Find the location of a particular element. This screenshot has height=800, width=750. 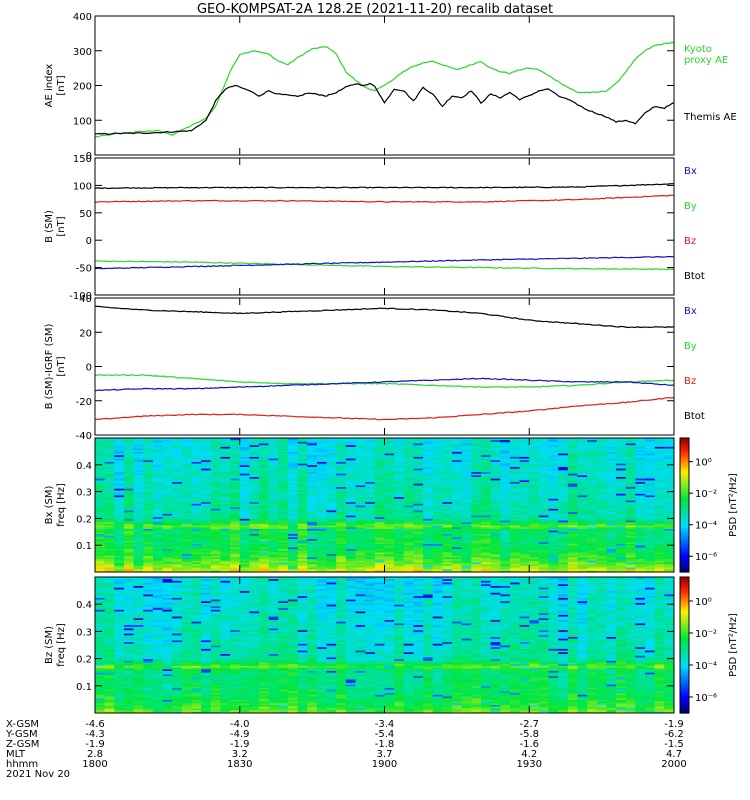

y-tick-label: -50 is located at coordinates (84, 269).